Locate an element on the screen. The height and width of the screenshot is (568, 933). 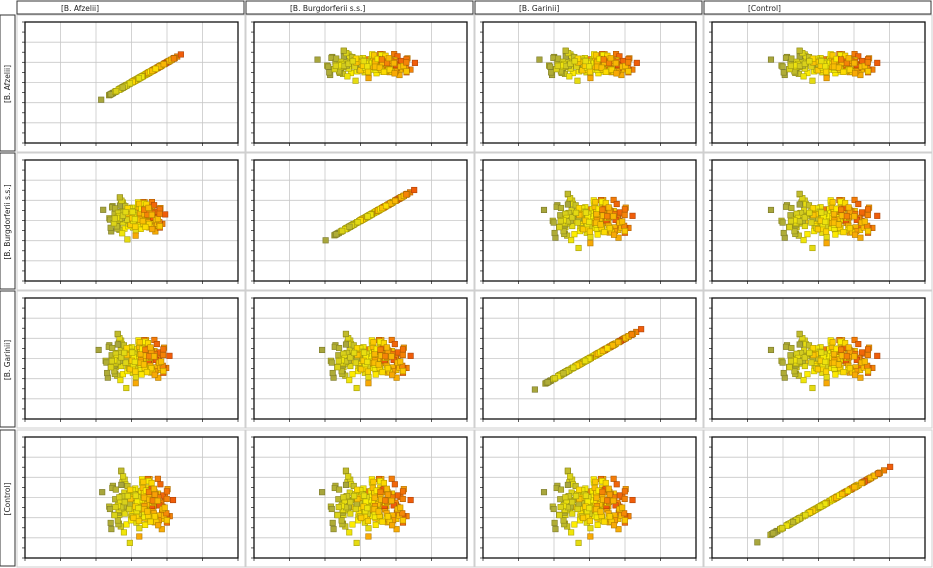
column-header-box is located at coordinates (588, 7).